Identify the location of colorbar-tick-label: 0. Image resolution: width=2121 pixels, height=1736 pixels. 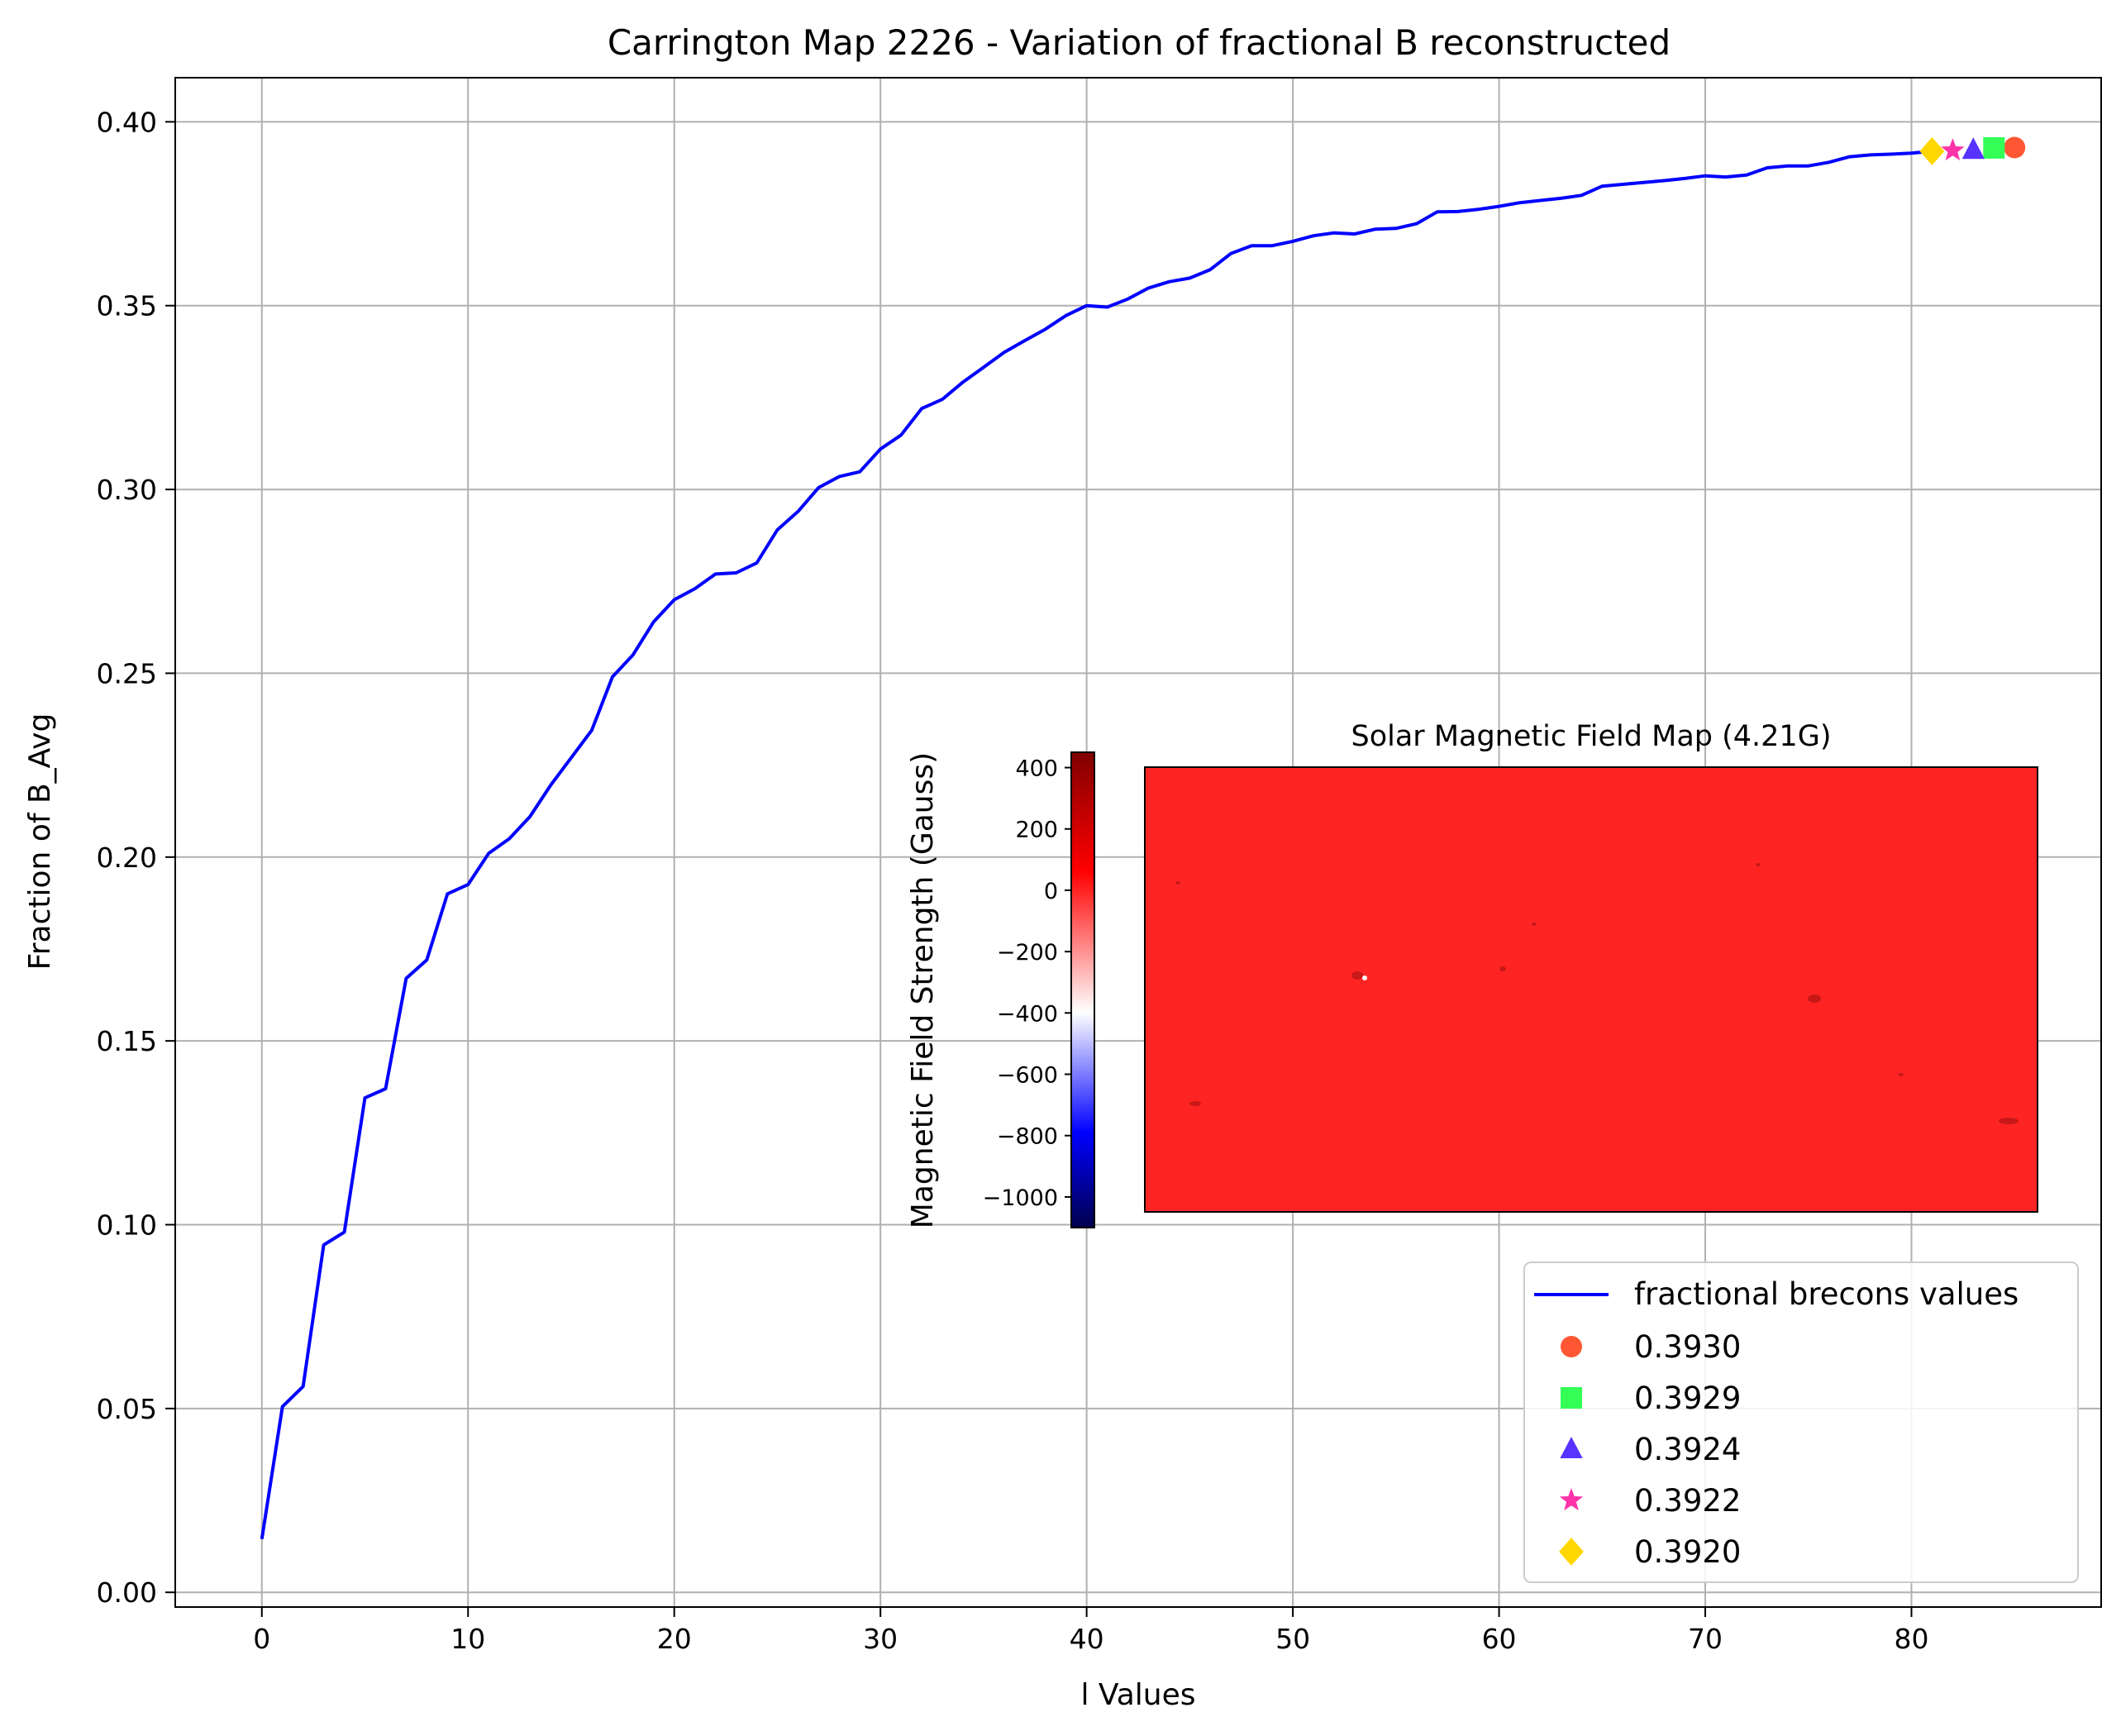
(1051, 891).